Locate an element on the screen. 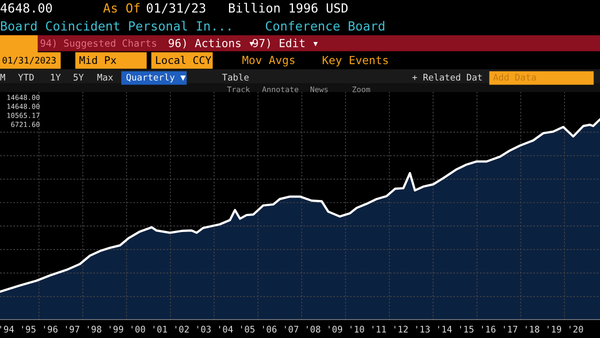  text: 01/31/23 is located at coordinates (176, 8).